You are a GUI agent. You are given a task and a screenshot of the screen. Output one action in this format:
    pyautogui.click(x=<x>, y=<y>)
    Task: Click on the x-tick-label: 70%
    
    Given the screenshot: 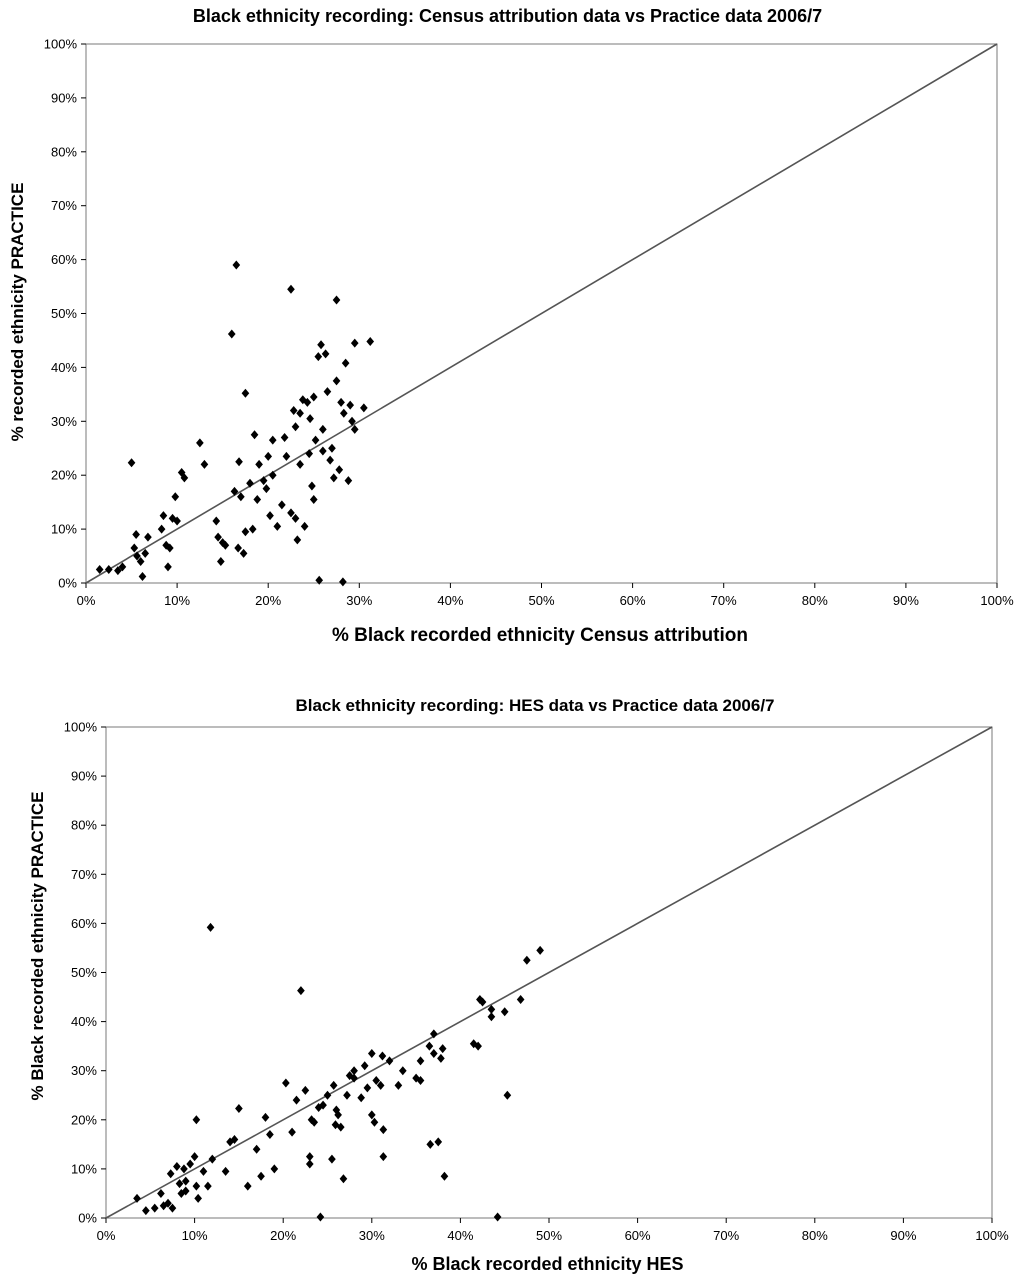 What is the action you would take?
    pyautogui.click(x=726, y=1235)
    